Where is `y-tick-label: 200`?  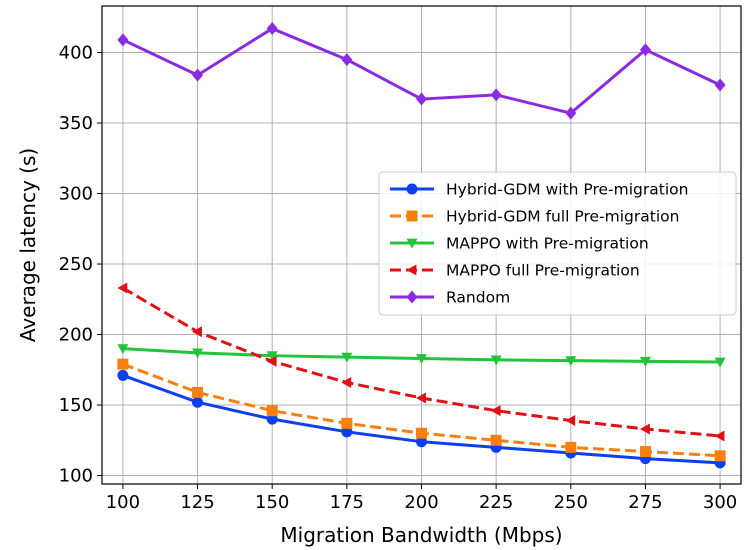 y-tick-label: 200 is located at coordinates (76, 335).